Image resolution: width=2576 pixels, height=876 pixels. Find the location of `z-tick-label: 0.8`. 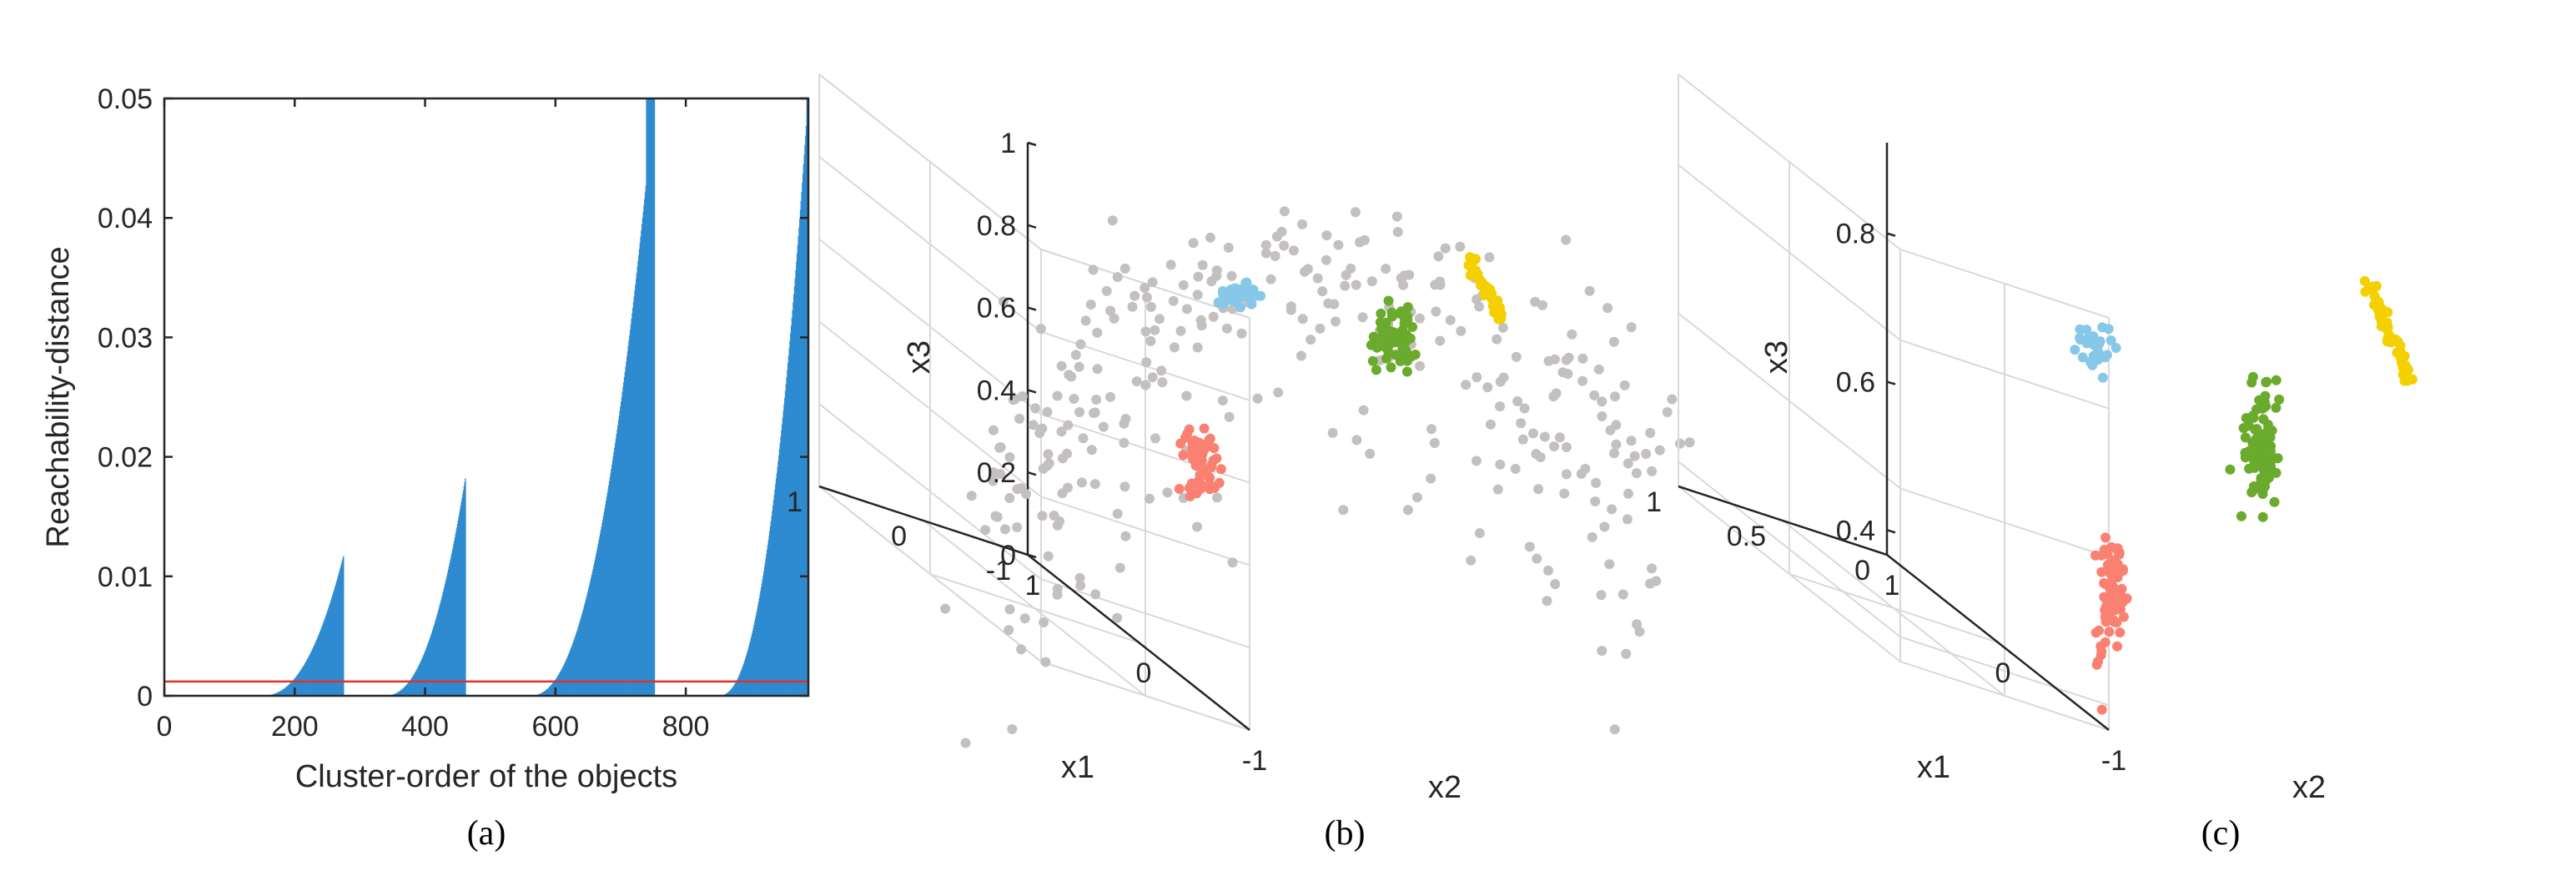

z-tick-label: 0.8 is located at coordinates (1855, 234).